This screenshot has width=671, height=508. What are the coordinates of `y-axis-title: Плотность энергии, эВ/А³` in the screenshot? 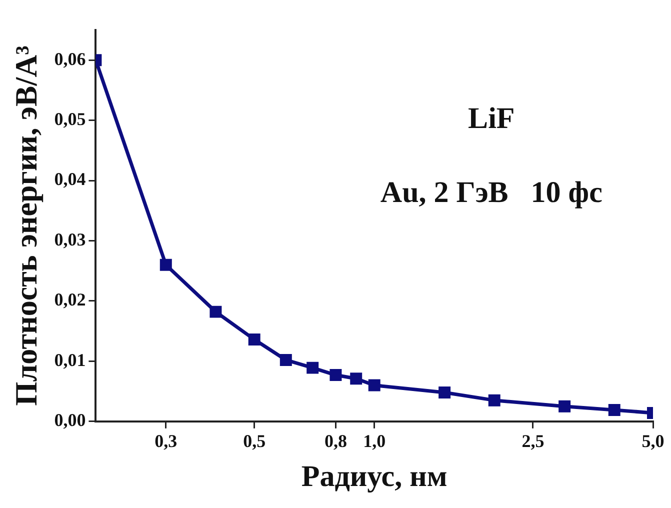 It's located at (26, 226).